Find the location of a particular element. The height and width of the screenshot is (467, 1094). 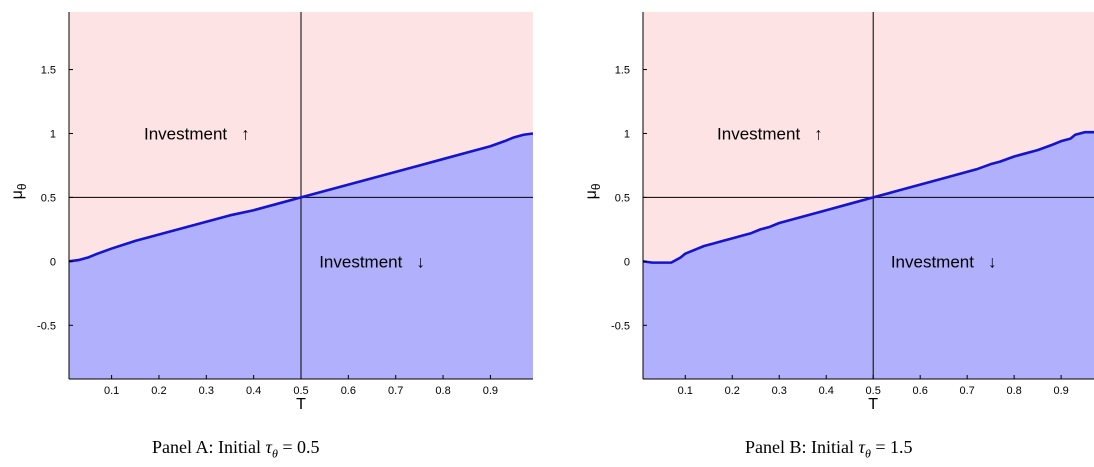

panel-b-ytick-label: 0.5 is located at coordinates (622, 198).